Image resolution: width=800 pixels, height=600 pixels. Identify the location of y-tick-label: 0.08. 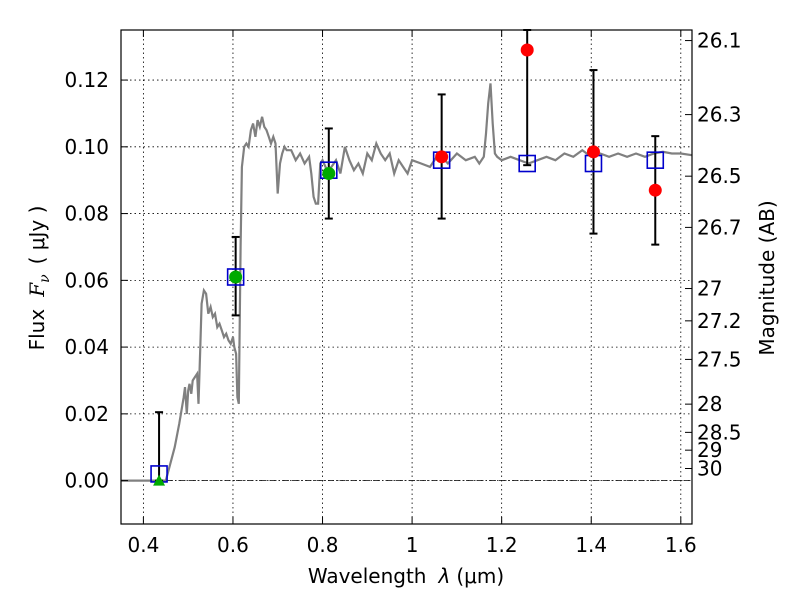
(86, 214).